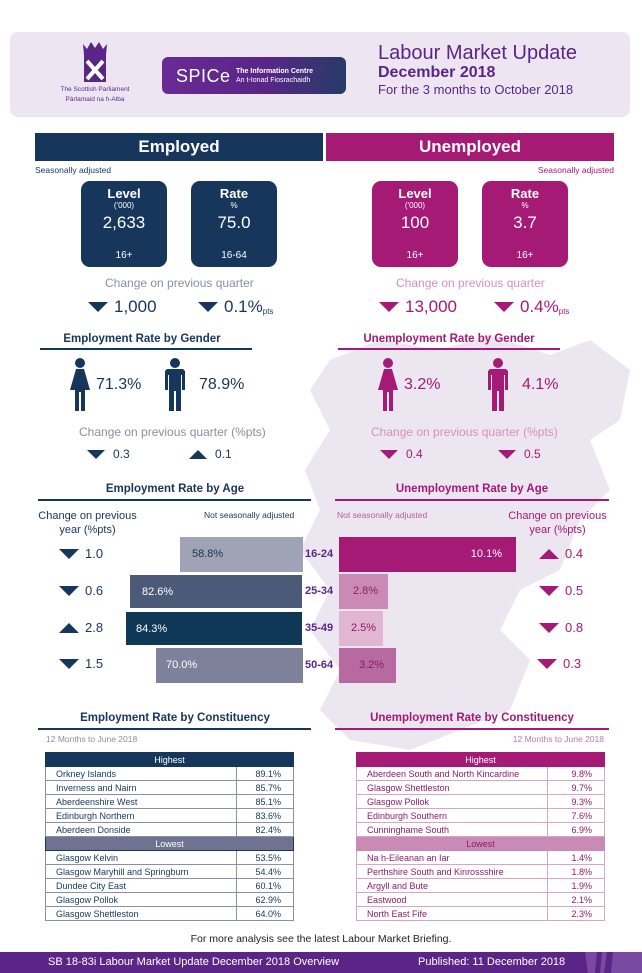 Image resolution: width=642 pixels, height=973 pixels. Describe the element at coordinates (437, 72) in the screenshot. I see `page-month: December 2018` at that location.